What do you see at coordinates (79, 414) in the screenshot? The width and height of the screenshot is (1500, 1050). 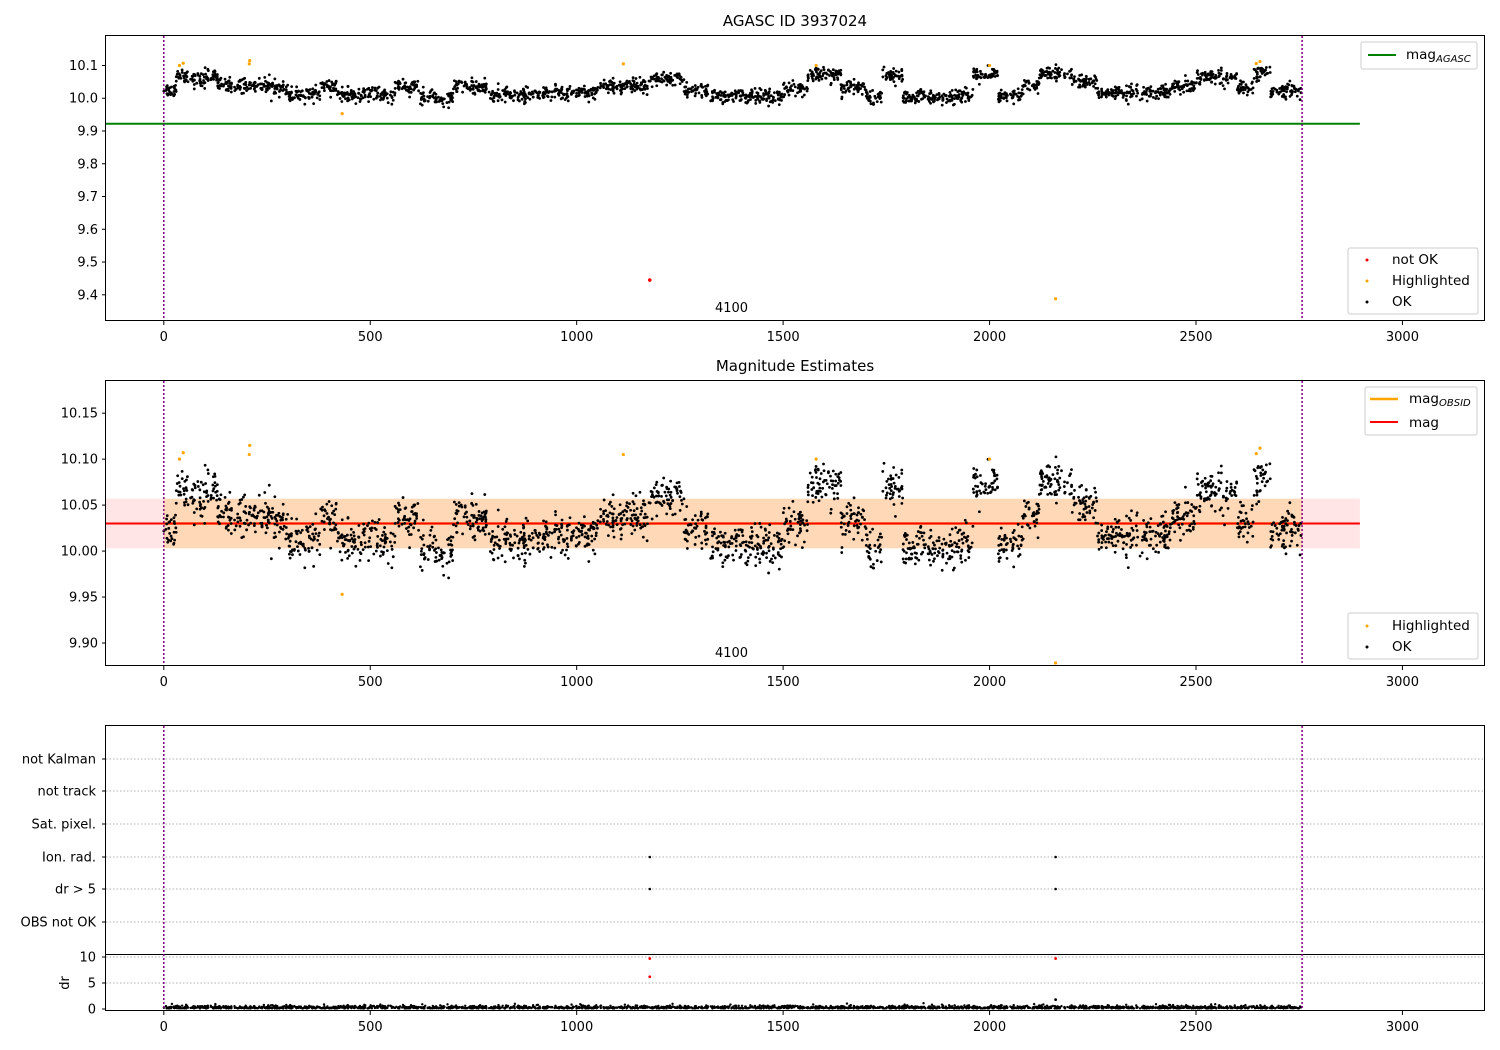 I see `y-tick-label: 10.15` at bounding box center [79, 414].